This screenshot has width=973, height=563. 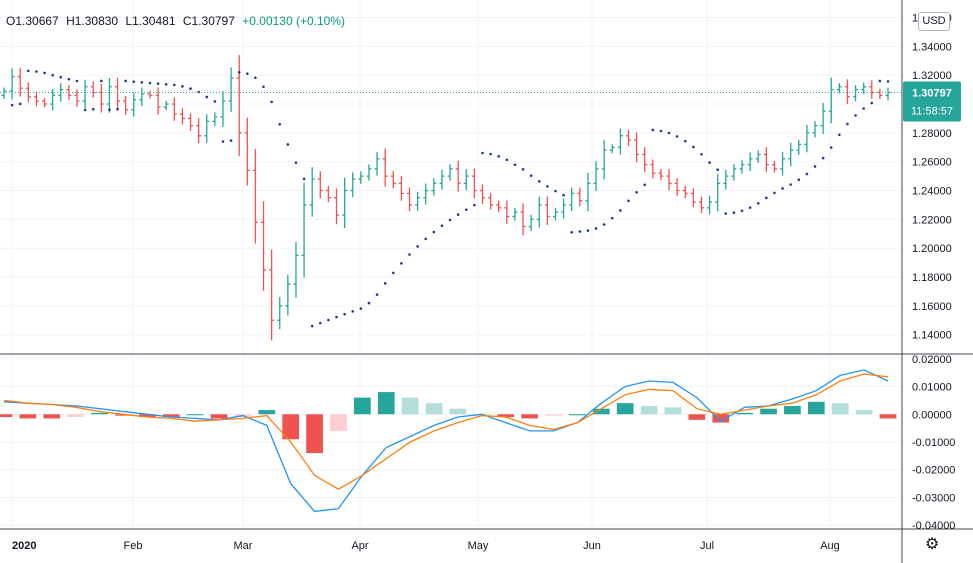 What do you see at coordinates (592, 546) in the screenshot?
I see `x-tick-label: Jun` at bounding box center [592, 546].